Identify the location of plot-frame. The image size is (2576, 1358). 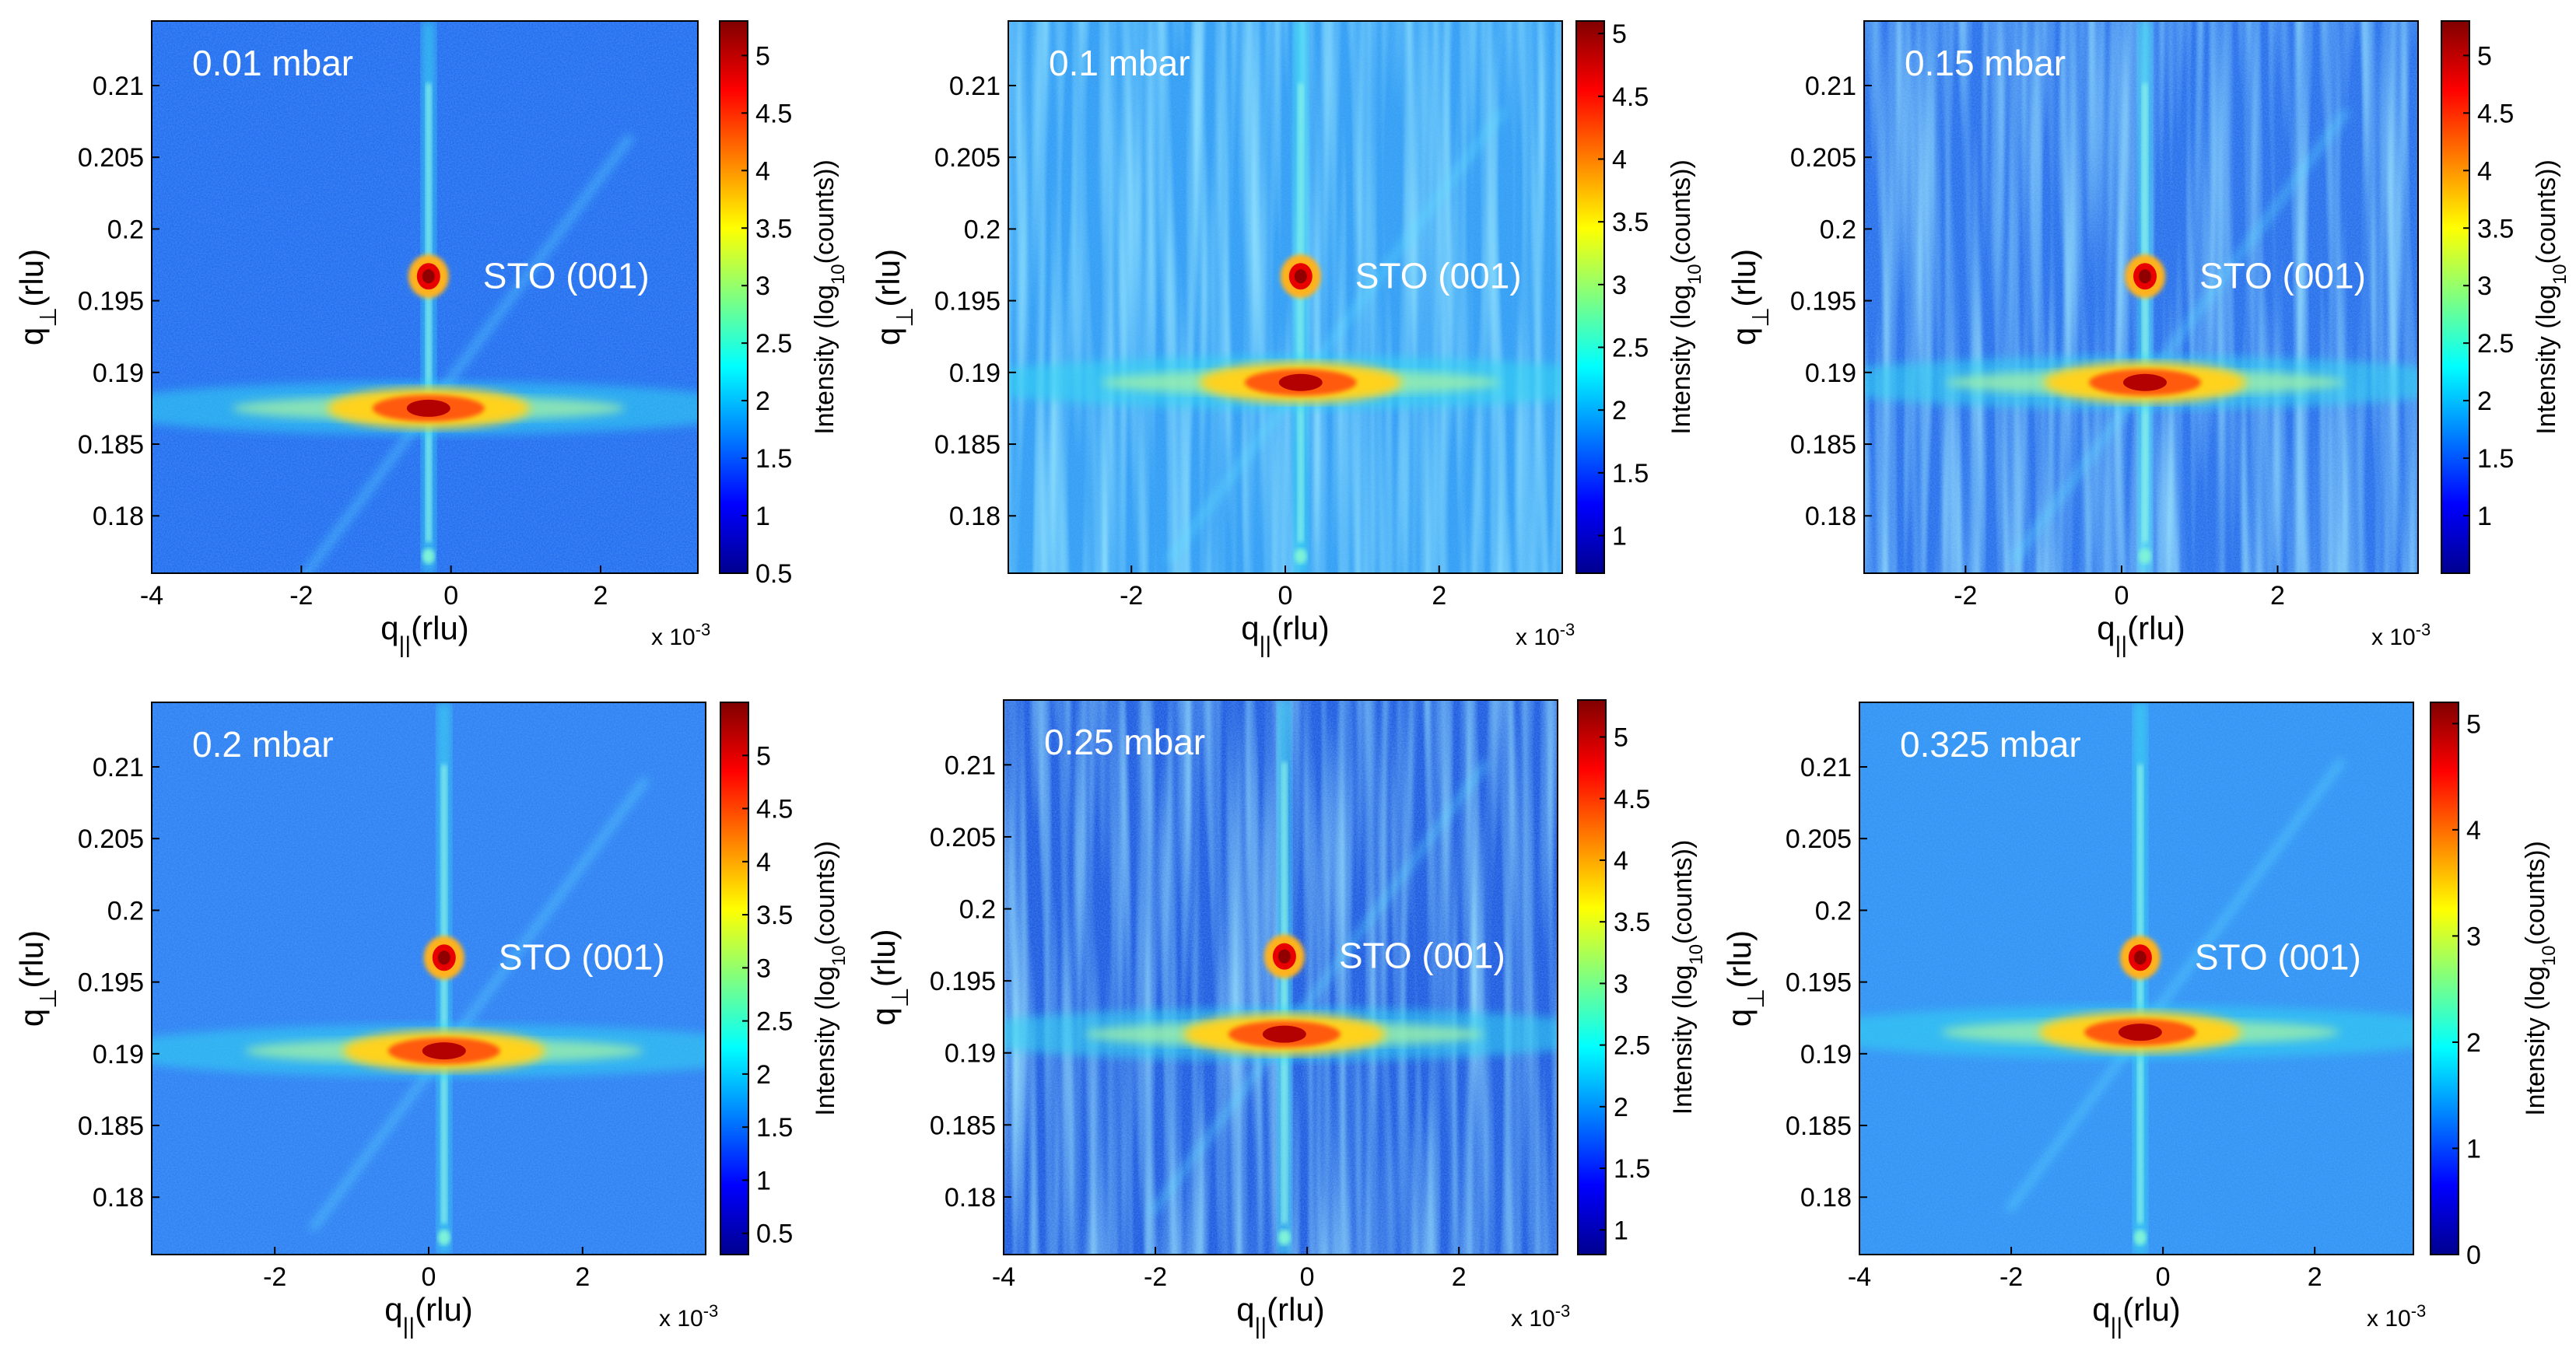
(425, 297).